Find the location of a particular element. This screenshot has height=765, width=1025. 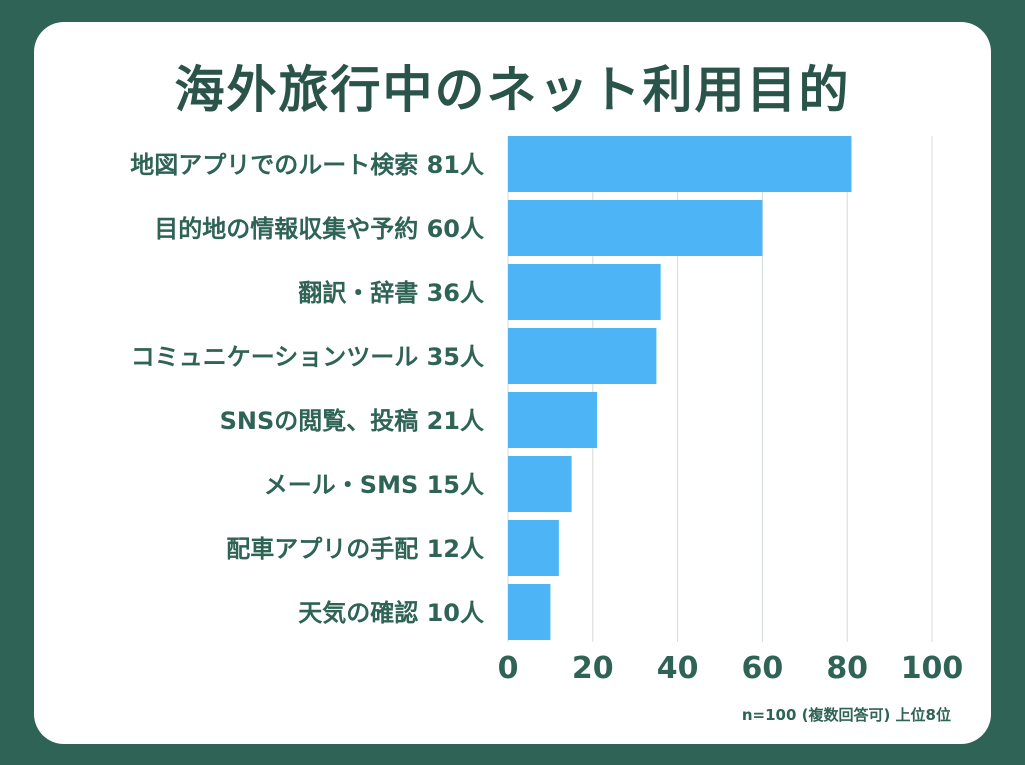

category-label: コミュニケーションツール 35人 is located at coordinates (307, 357).